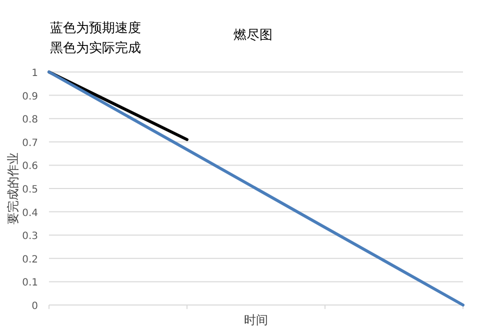  I want to click on x-axis-title: 时间, so click(256, 320).